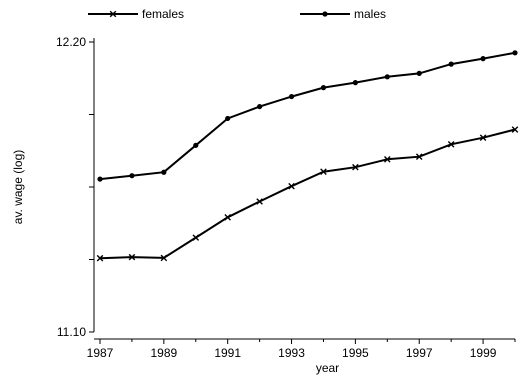  I want to click on legend-label-males: males, so click(370, 14).